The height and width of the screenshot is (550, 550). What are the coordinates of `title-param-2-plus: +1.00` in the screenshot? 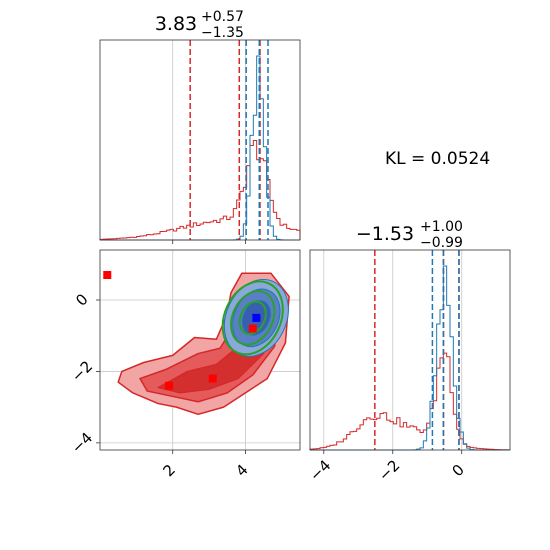 It's located at (441, 227).